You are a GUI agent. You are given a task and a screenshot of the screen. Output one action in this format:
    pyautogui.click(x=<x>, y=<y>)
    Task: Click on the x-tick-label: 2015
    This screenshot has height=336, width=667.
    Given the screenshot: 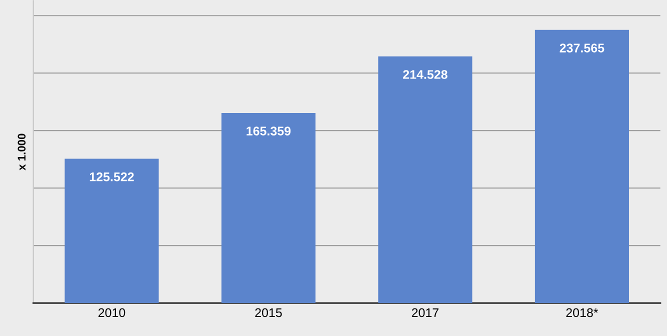 What is the action you would take?
    pyautogui.click(x=268, y=313)
    